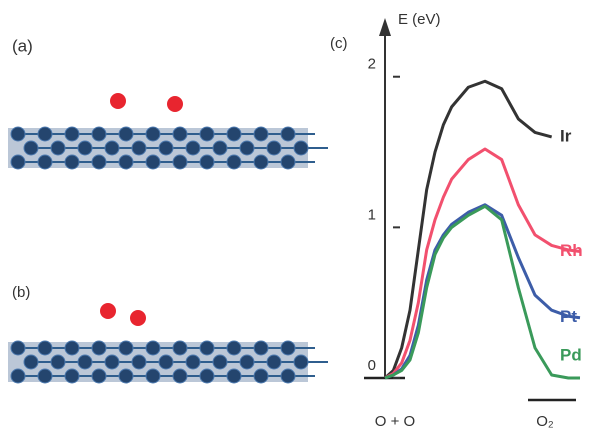  I want to click on panel-label: (c), so click(339, 43).